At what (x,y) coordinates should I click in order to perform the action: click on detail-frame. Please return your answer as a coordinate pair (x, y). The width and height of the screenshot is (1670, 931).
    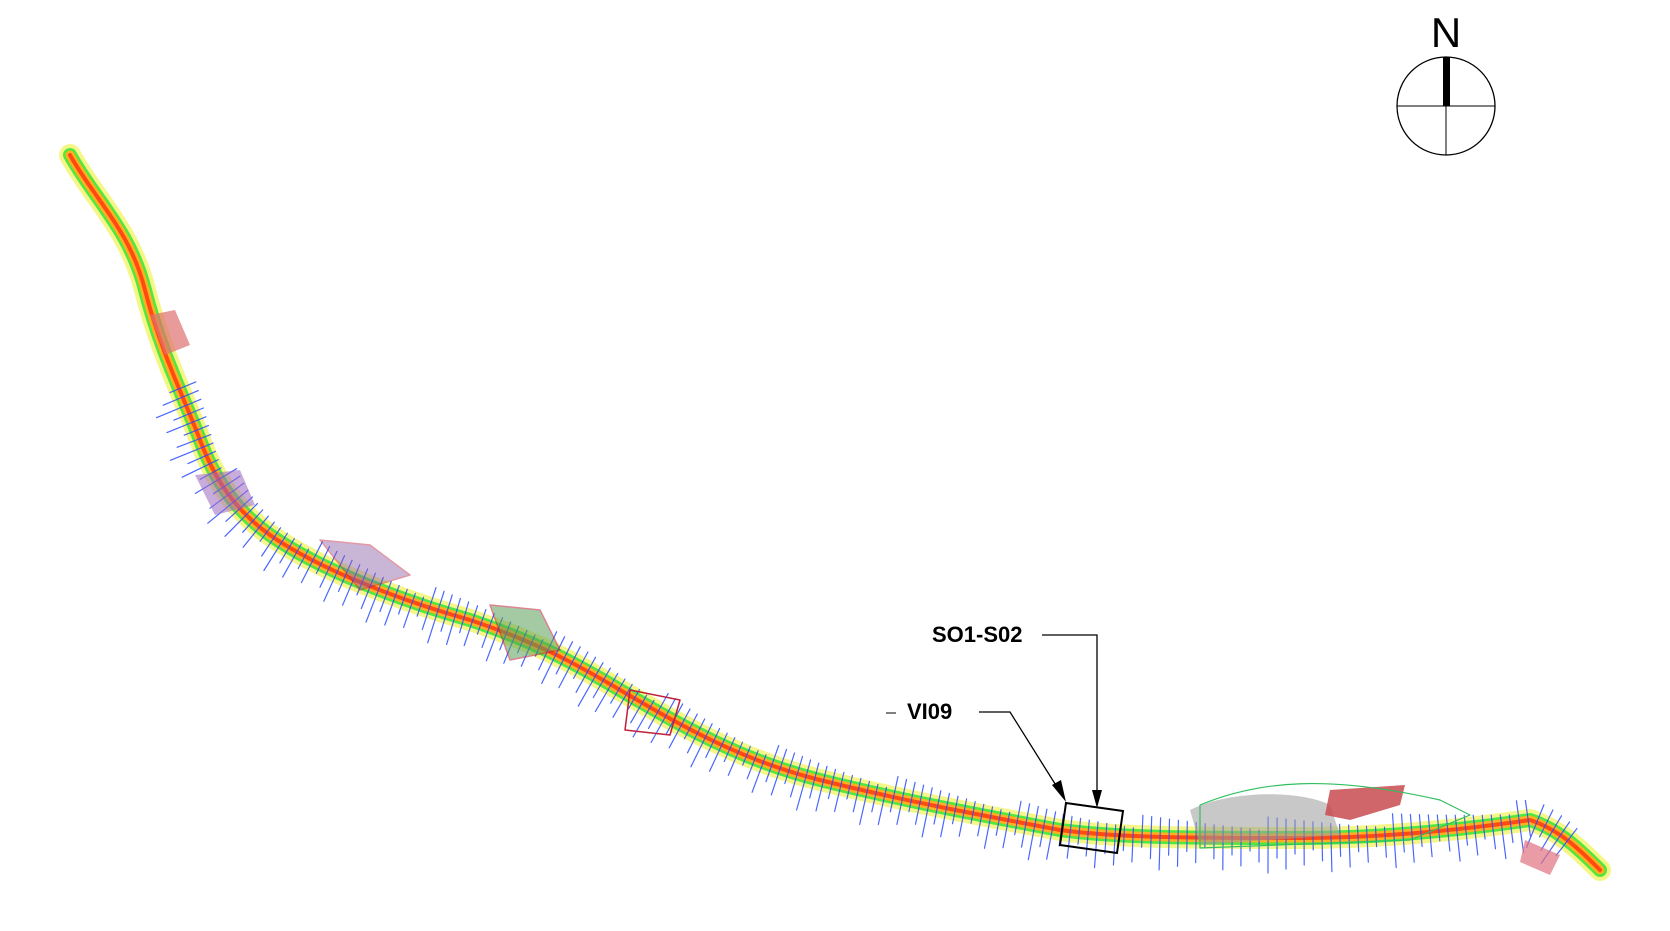
    Looking at the image, I should click on (1091, 828).